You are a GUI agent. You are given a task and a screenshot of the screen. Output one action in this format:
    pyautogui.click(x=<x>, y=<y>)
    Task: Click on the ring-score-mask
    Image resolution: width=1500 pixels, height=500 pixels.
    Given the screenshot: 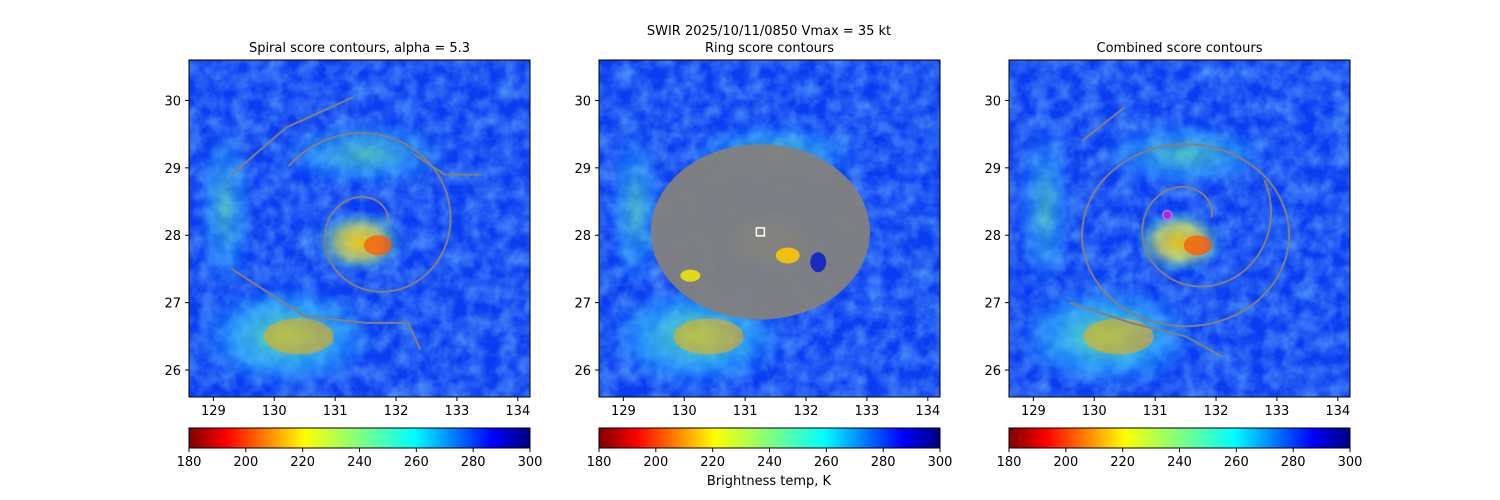 What is the action you would take?
    pyautogui.click(x=760, y=232)
    